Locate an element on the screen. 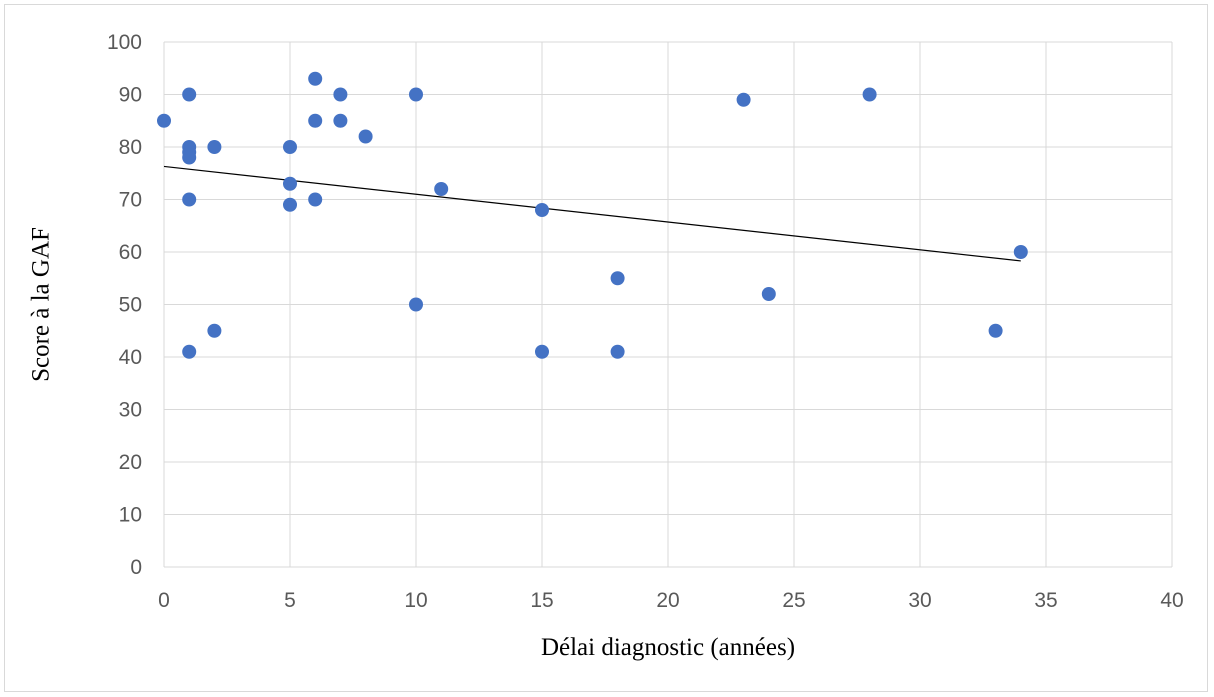  y-tick-label: 40 is located at coordinates (130, 357).